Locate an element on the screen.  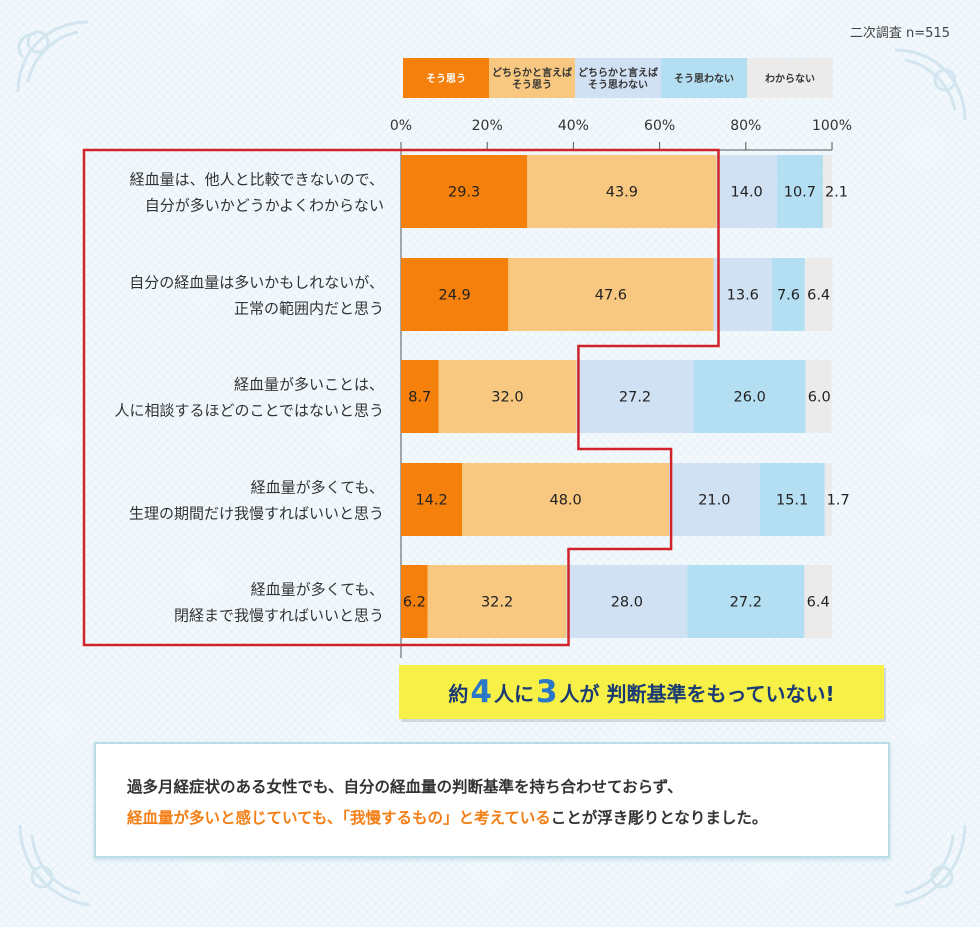
value-label-row3-seg0: 14.2 is located at coordinates (431, 501).